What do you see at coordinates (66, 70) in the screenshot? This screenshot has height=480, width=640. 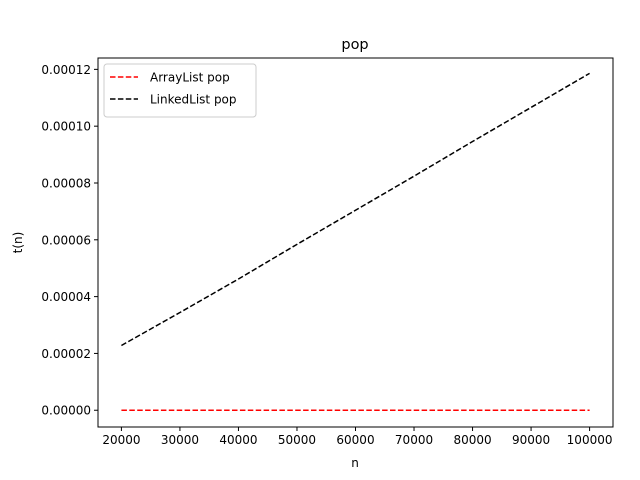 I see `y-tick-label: 0.00012` at bounding box center [66, 70].